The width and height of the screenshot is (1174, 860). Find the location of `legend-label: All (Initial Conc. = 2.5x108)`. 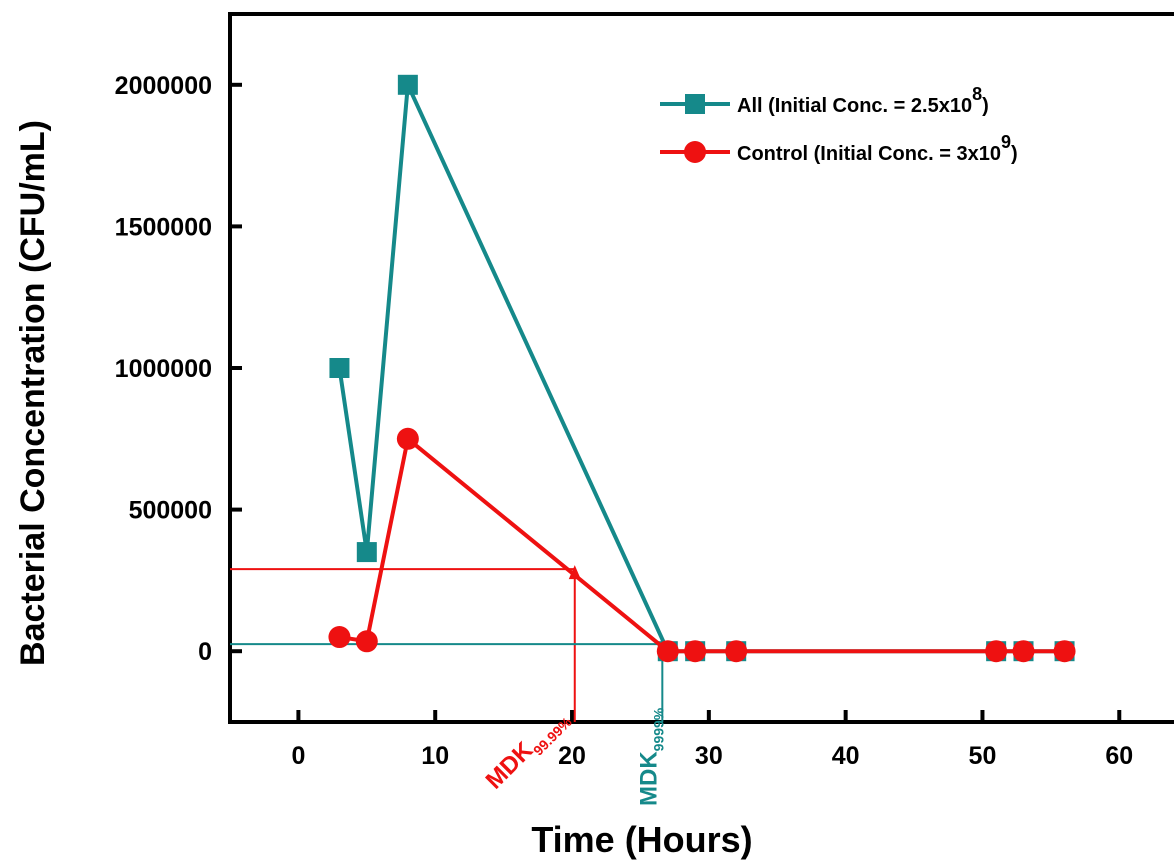

legend-label: All (Initial Conc. = 2.5x108) is located at coordinates (863, 100).